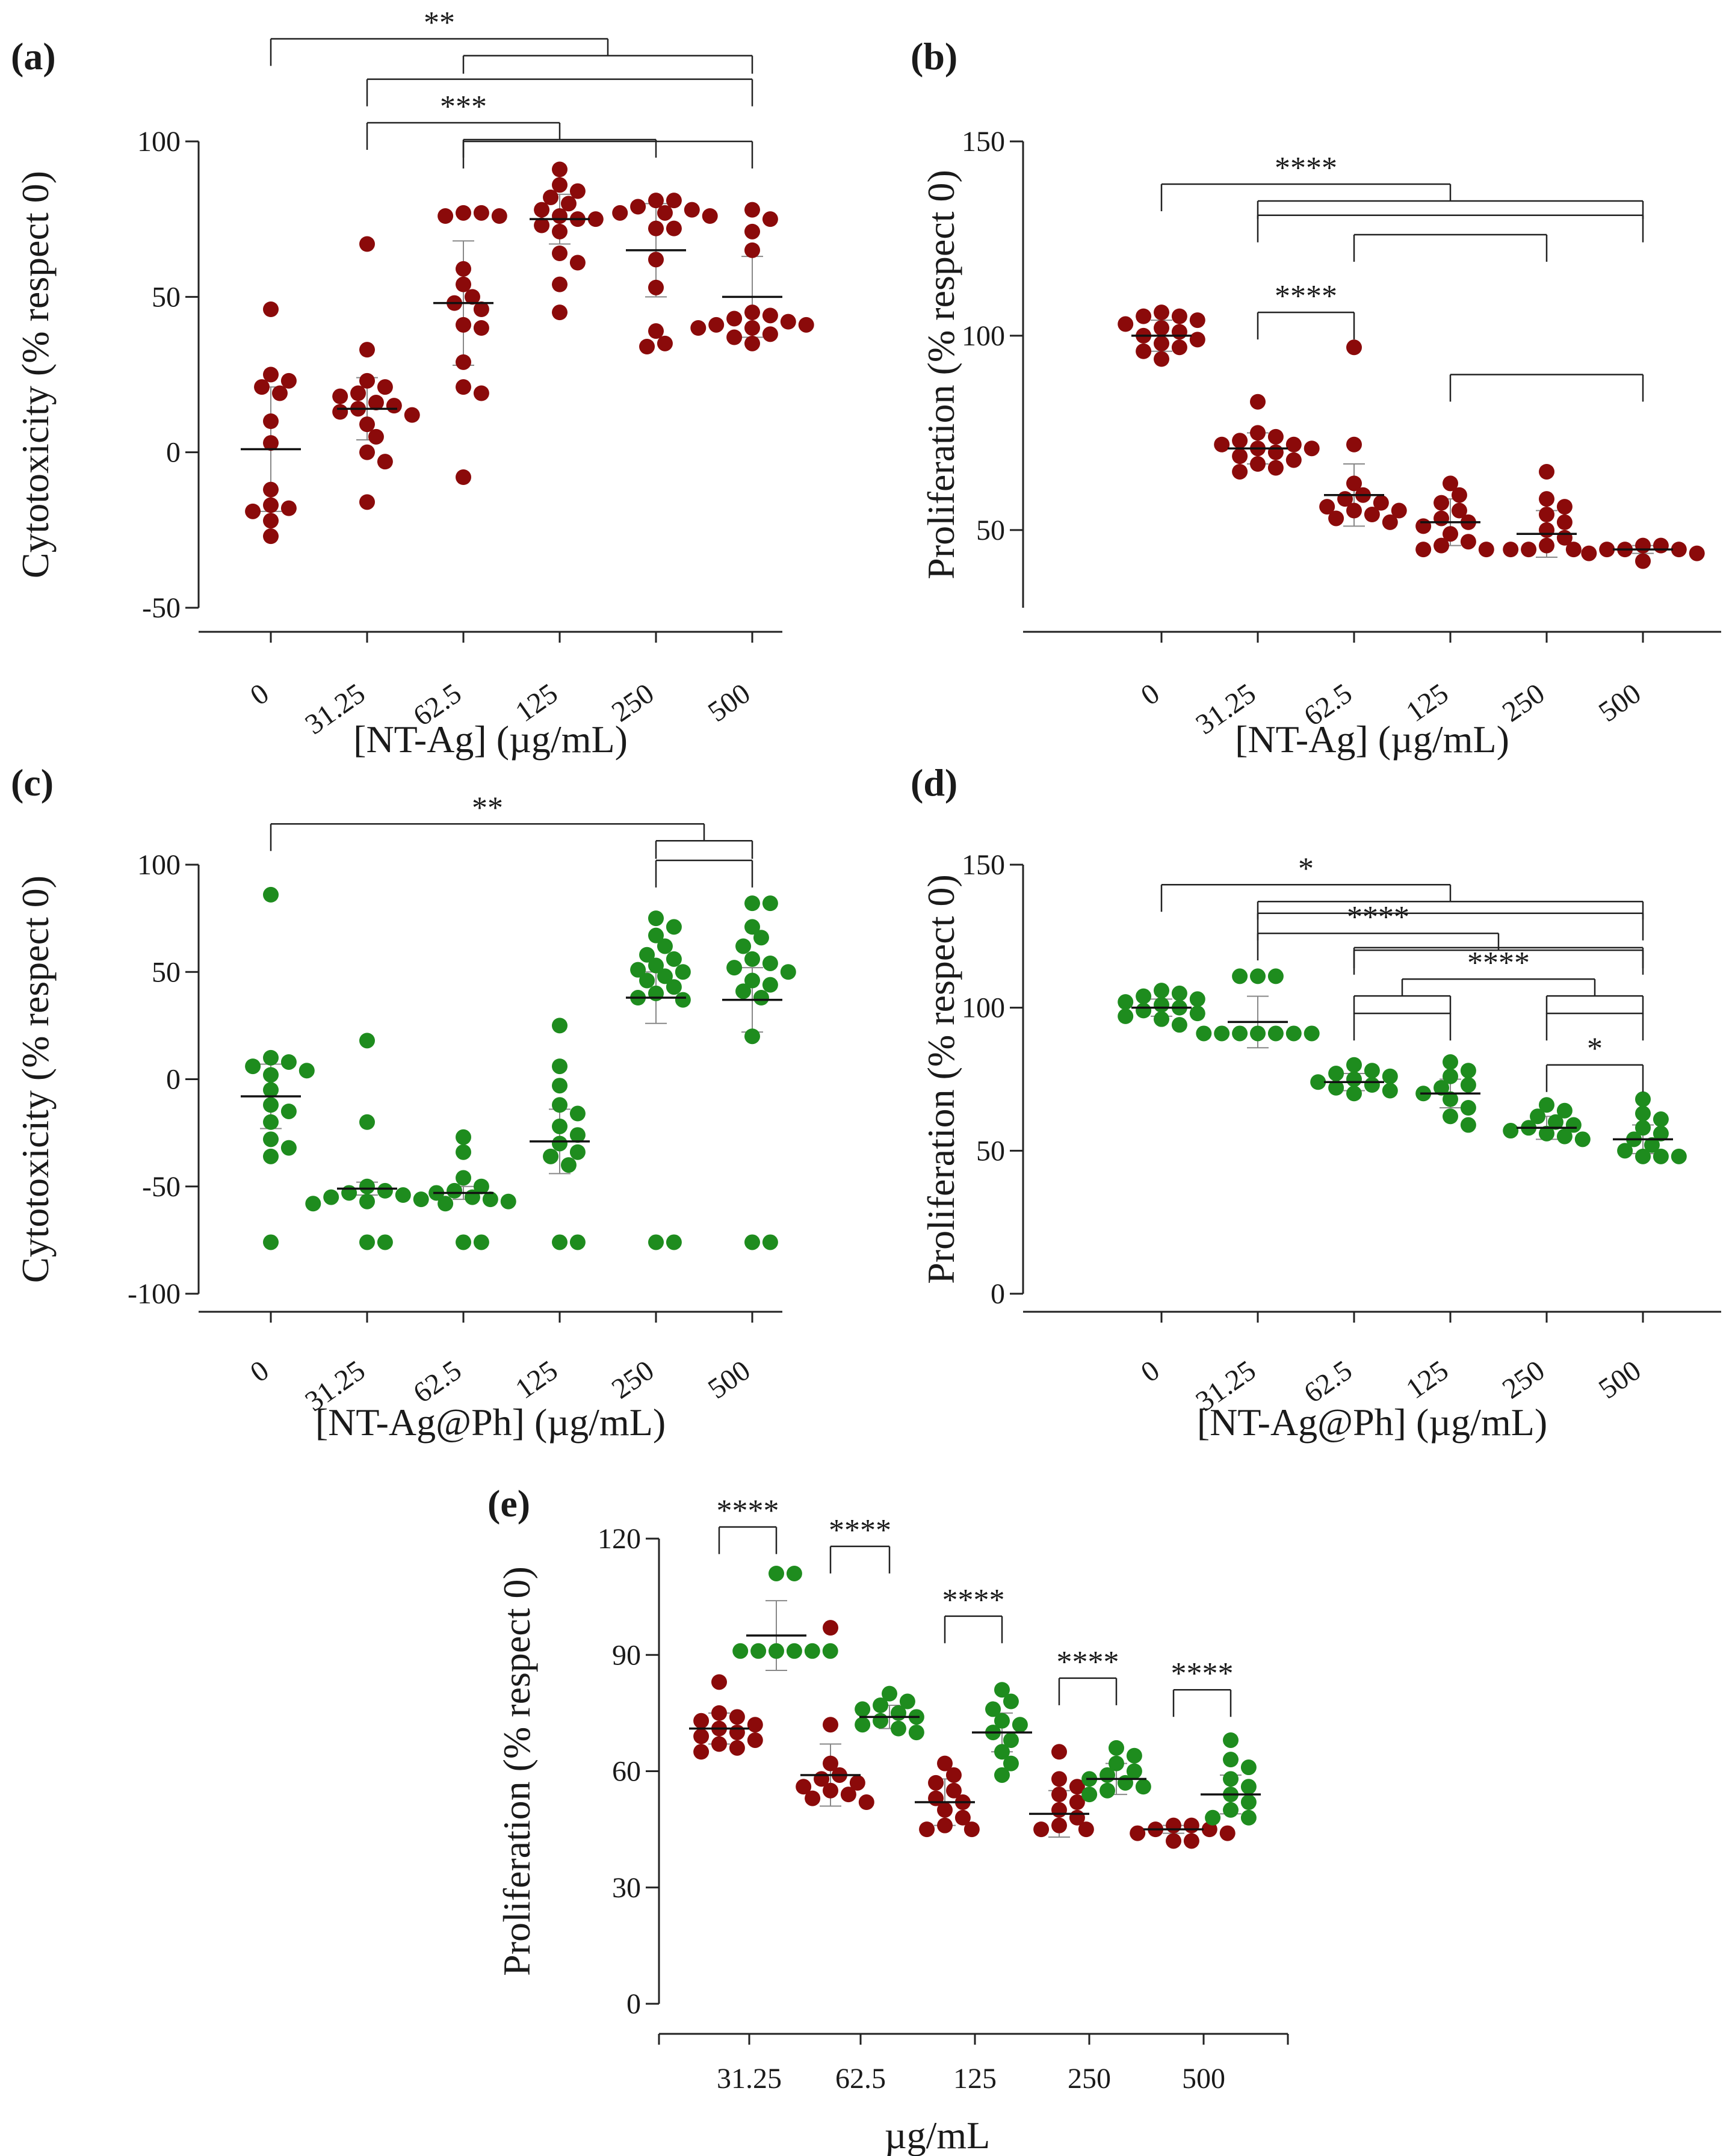  I want to click on y-tick-label: -100, so click(154, 1294).